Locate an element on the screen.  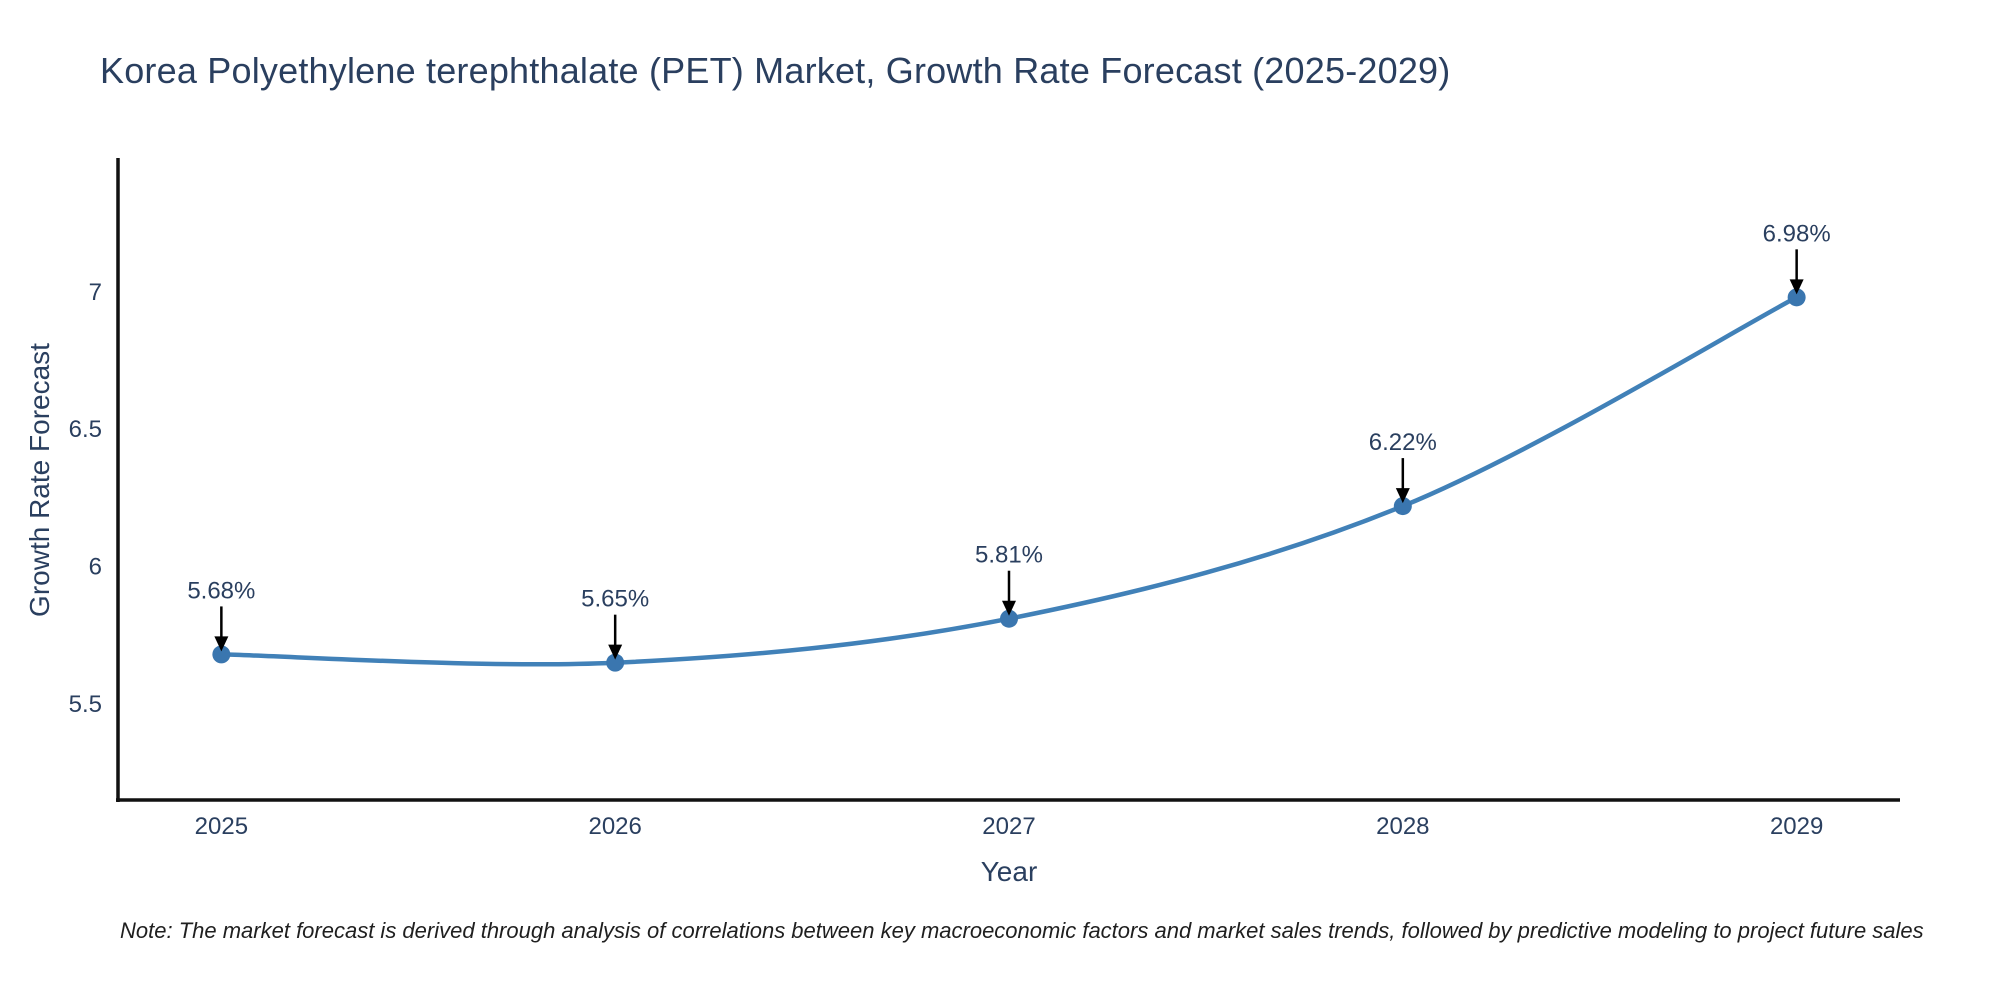
y-tick-label: 6.5 is located at coordinates (85, 429).